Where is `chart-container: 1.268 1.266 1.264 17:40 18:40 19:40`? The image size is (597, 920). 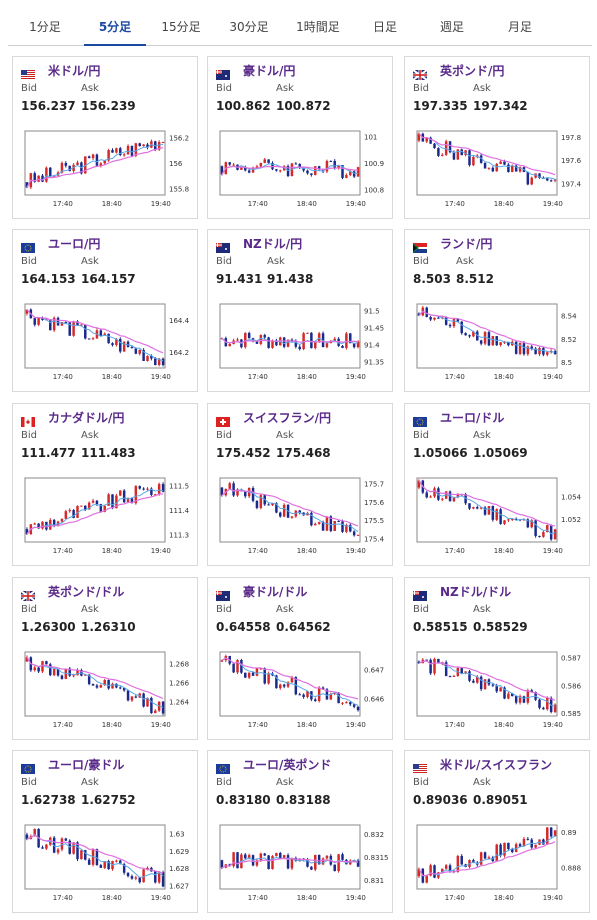 chart-container: 1.268 1.266 1.264 17:40 18:40 19:40 is located at coordinates (107, 690).